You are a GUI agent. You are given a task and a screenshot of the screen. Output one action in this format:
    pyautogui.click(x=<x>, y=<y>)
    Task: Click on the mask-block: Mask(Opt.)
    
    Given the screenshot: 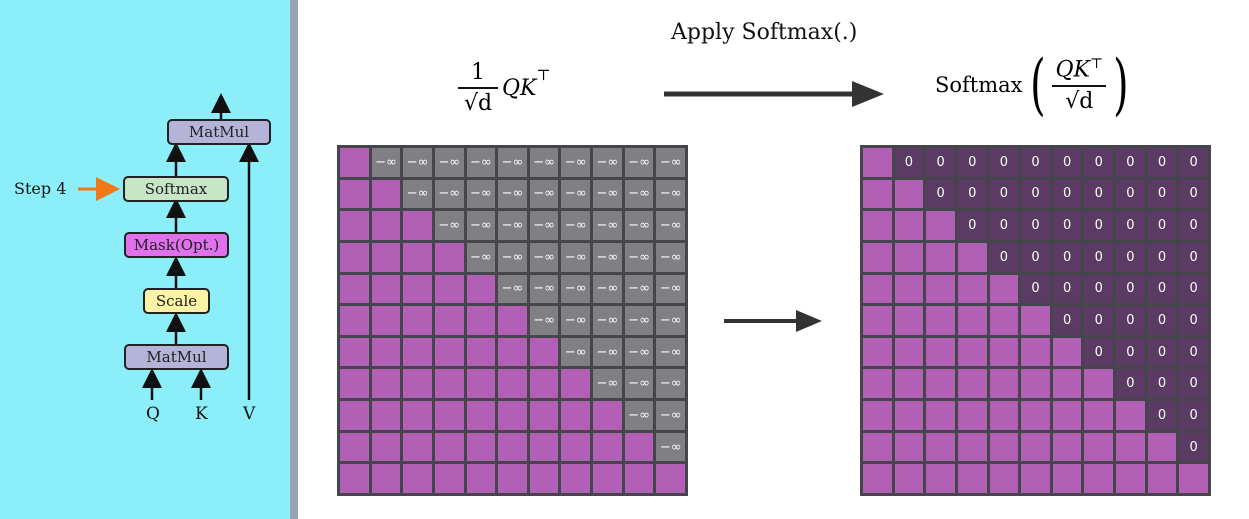 What is the action you would take?
    pyautogui.click(x=176, y=245)
    